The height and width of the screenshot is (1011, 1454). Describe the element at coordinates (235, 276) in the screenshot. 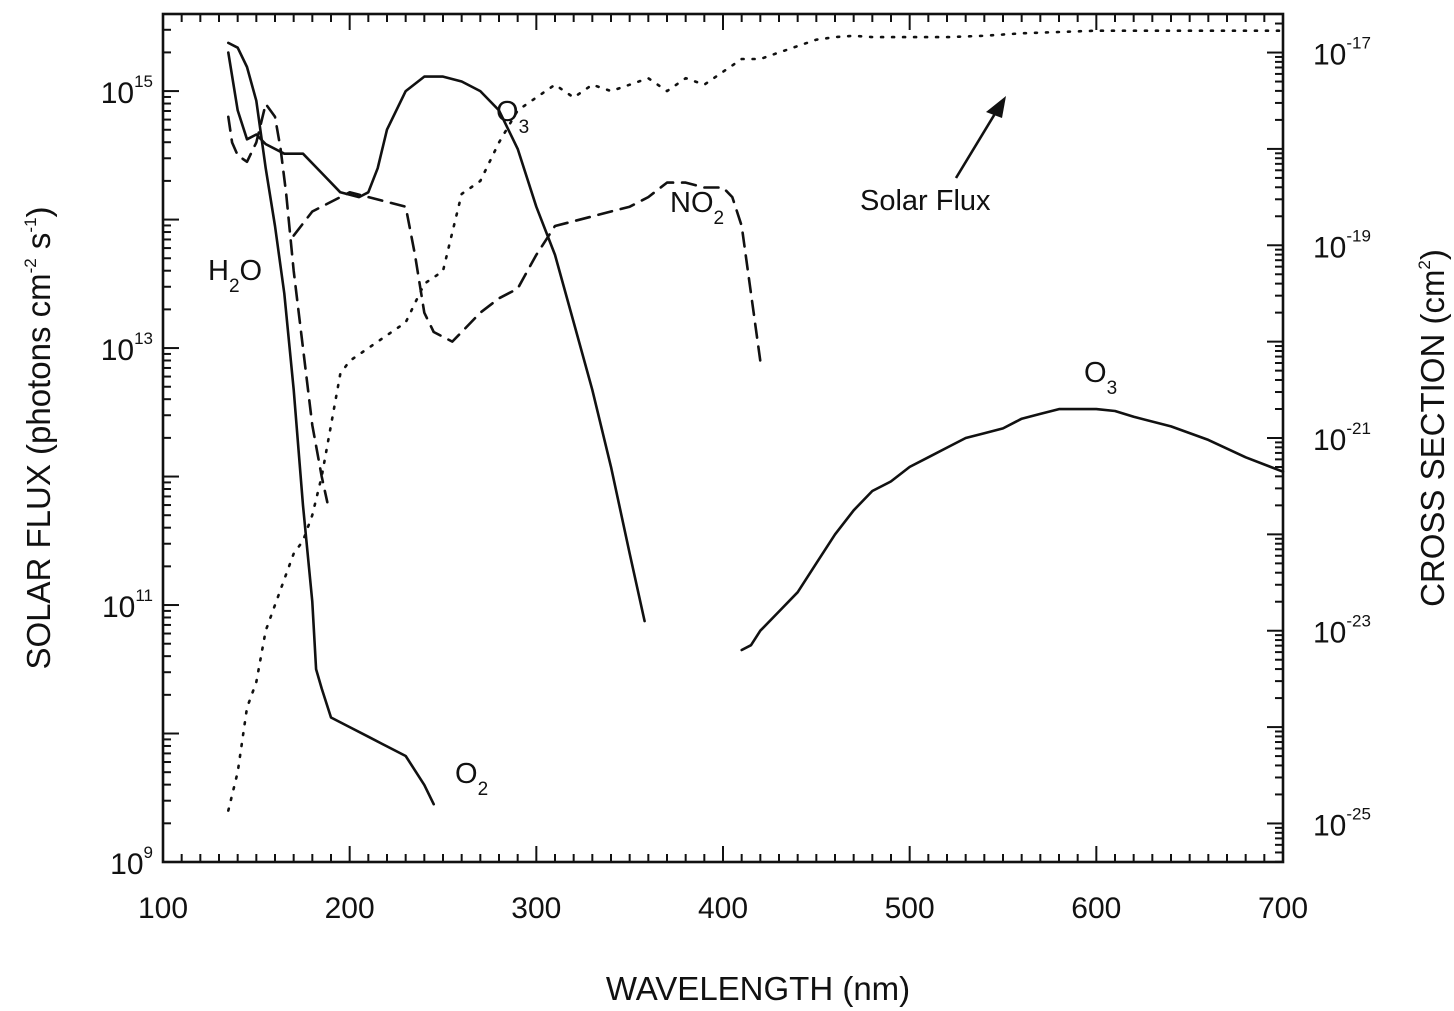

I see `label-h2o: H2O` at that location.